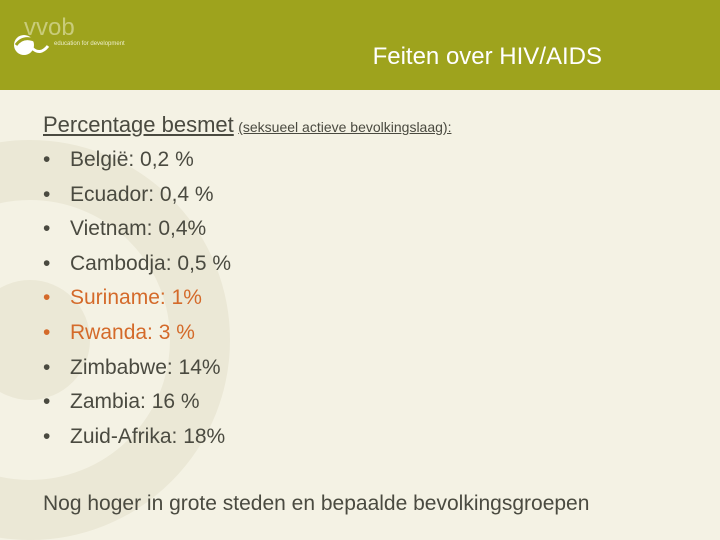 The height and width of the screenshot is (540, 720). Describe the element at coordinates (136, 298) in the screenshot. I see `list-item-label: Suriname: 1%` at that location.